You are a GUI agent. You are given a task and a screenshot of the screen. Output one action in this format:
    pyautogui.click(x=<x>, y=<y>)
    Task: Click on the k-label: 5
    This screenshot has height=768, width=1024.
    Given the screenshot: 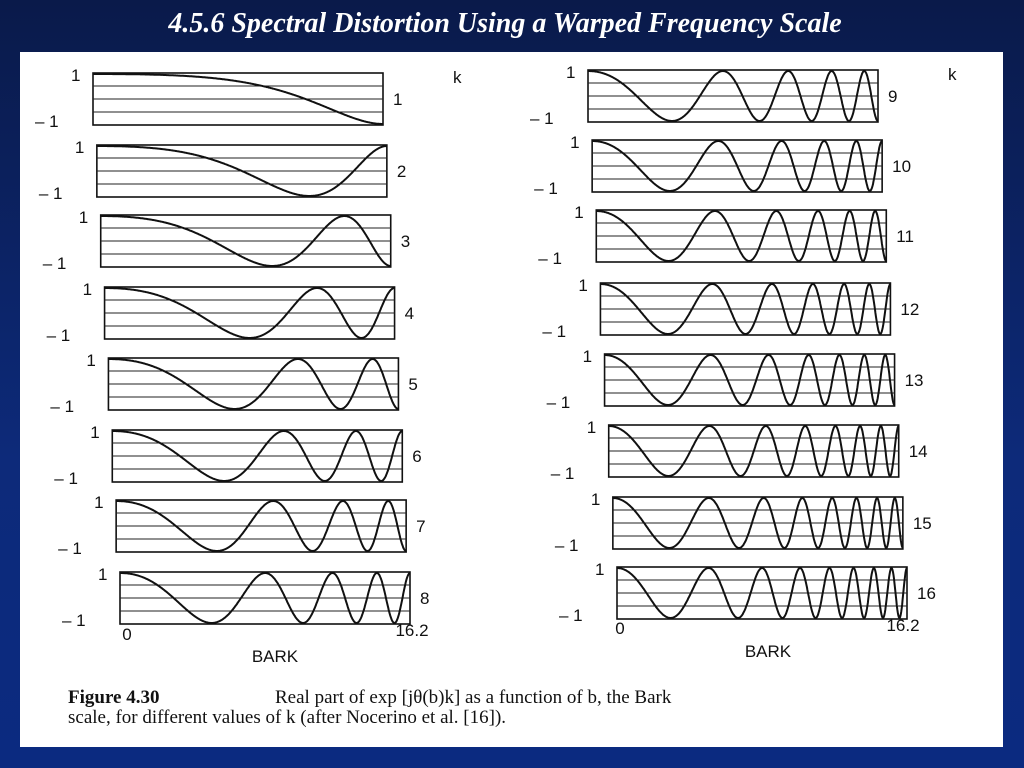 What is the action you would take?
    pyautogui.click(x=412, y=384)
    